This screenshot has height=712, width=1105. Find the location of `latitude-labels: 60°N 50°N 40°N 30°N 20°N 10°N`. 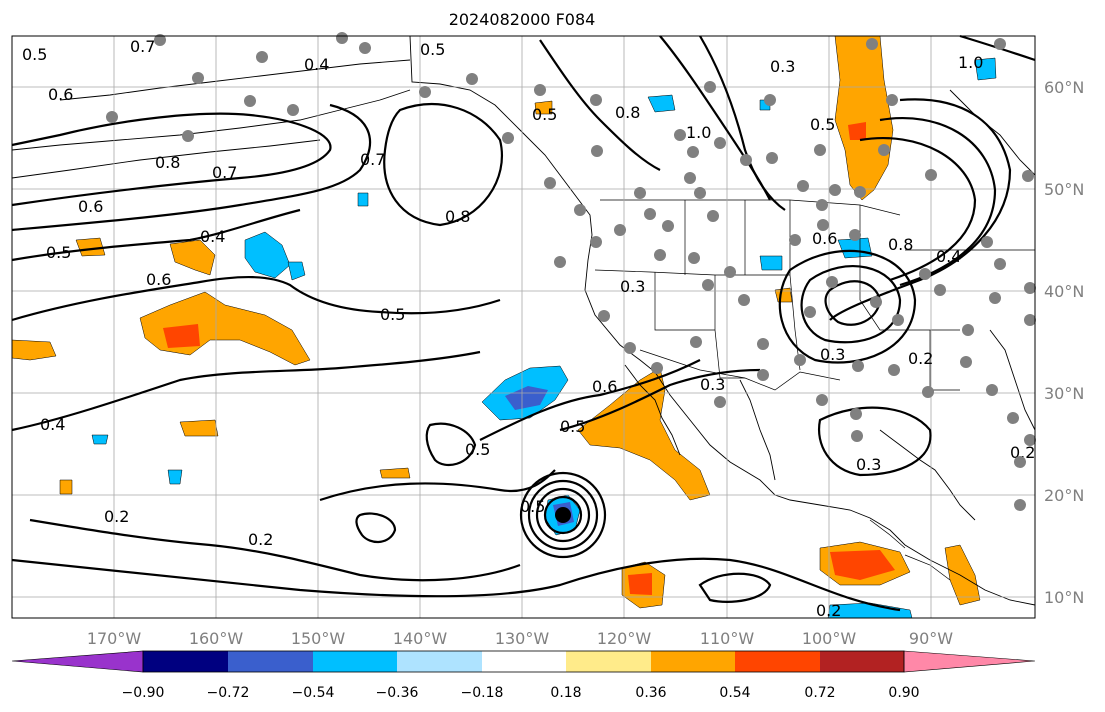

latitude-labels: 60°N 50°N 40°N 30°N 20°N 10°N is located at coordinates (1064, 342).